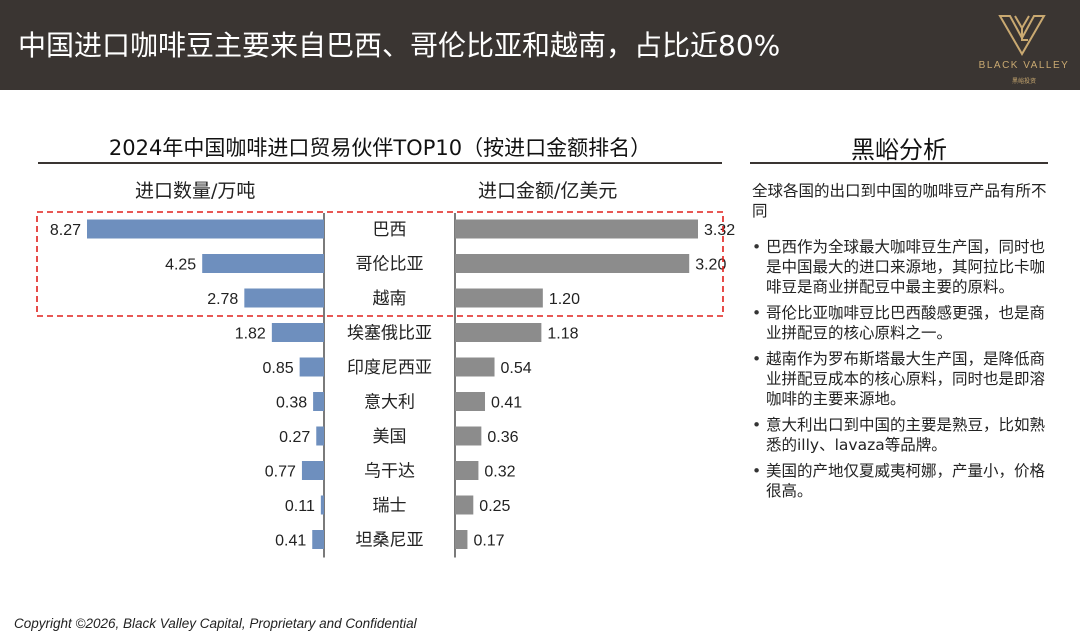 The height and width of the screenshot is (643, 1080). What do you see at coordinates (564, 299) in the screenshot?
I see `value-data-label: 1.20` at bounding box center [564, 299].